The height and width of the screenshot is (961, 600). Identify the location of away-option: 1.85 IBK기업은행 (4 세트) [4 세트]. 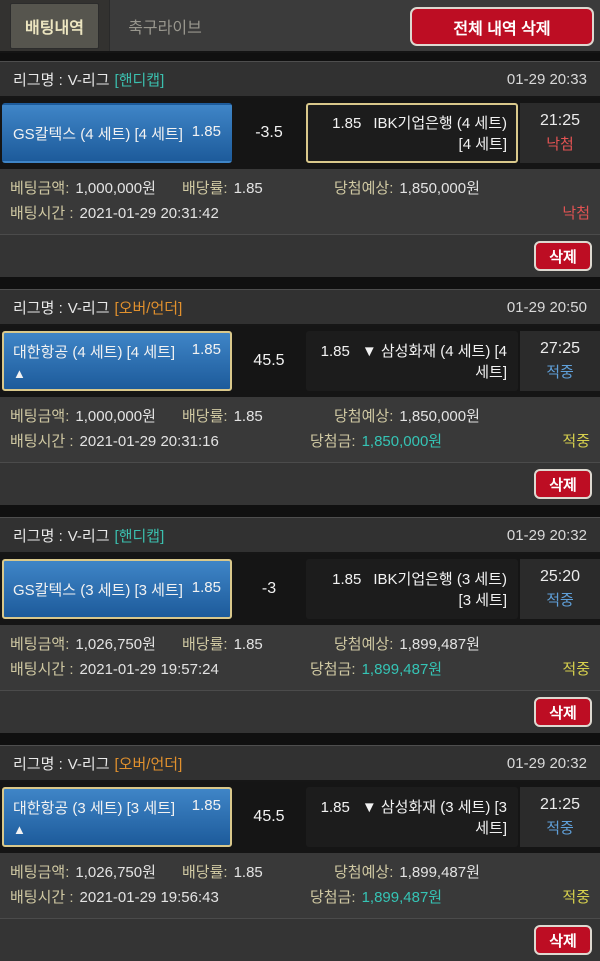
(412, 133).